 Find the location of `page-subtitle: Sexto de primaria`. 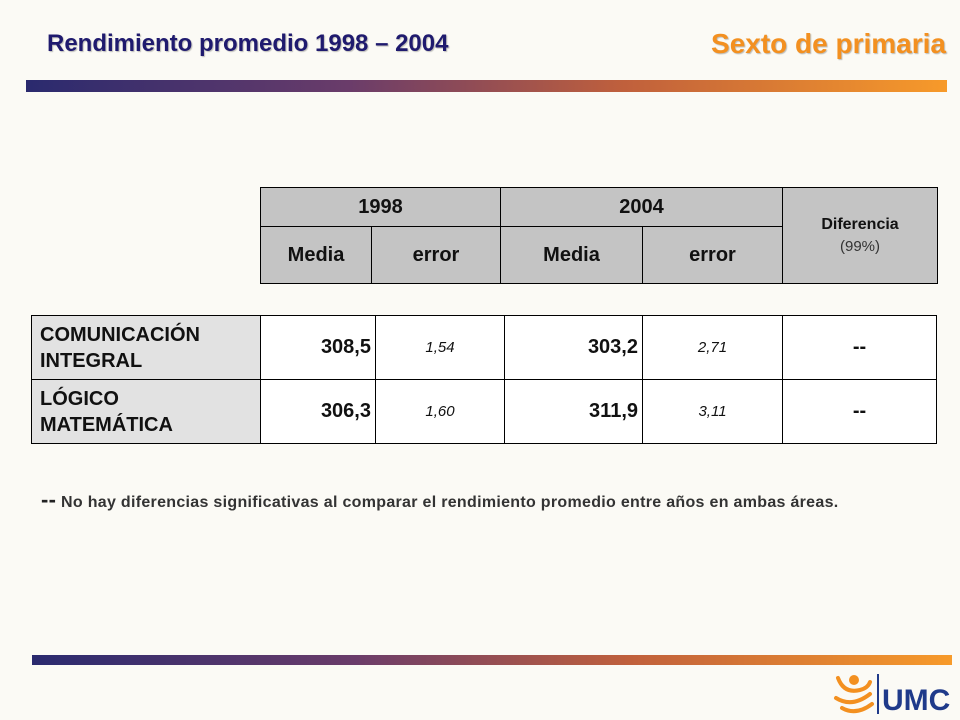

page-subtitle: Sexto de primaria is located at coordinates (828, 43).